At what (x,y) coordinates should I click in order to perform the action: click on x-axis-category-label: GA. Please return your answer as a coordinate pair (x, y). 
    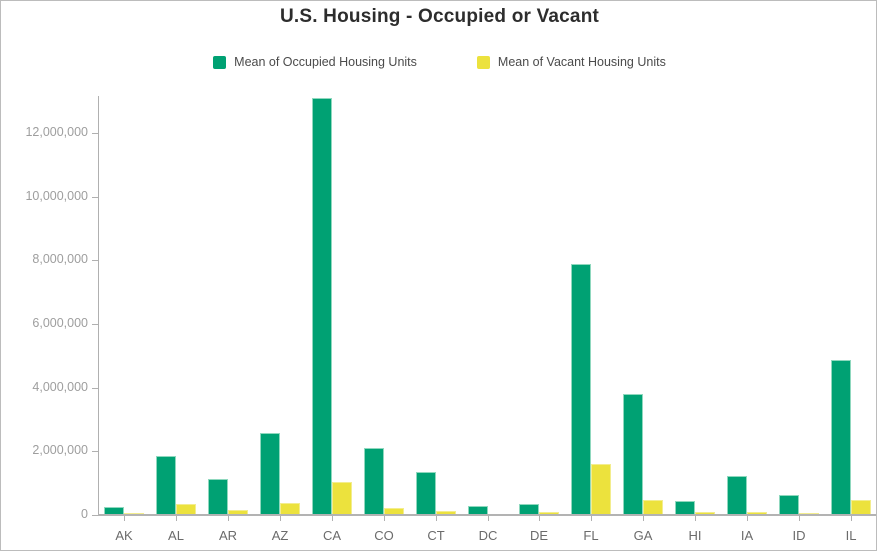
    Looking at the image, I should click on (643, 535).